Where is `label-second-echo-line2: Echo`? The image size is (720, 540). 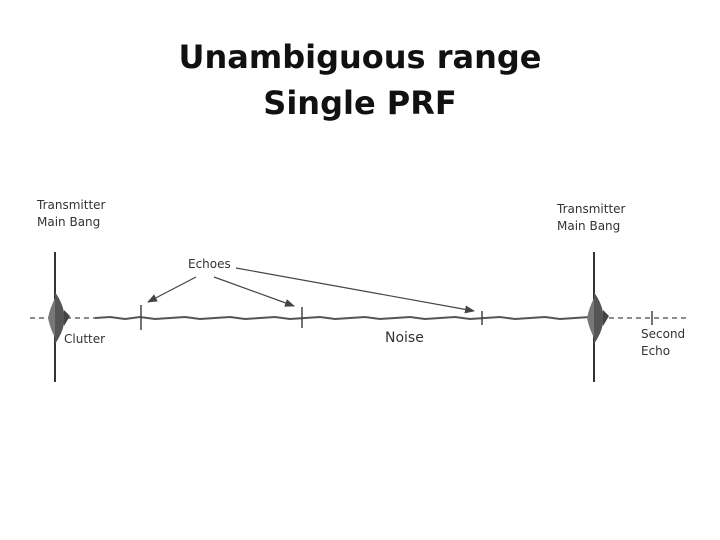 label-second-echo-line2: Echo is located at coordinates (655, 351).